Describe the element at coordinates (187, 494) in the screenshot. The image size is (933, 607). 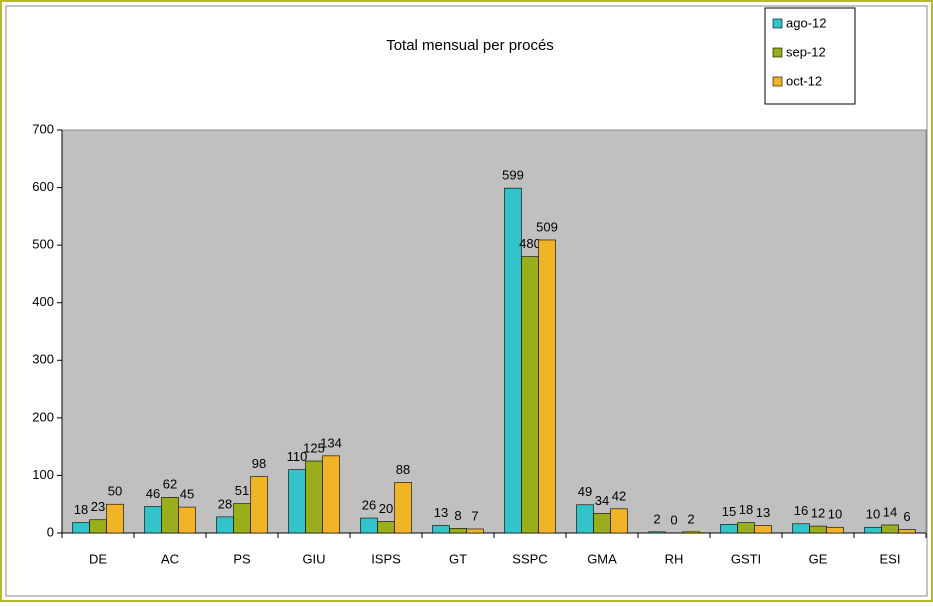
I see `data-label: 45` at that location.